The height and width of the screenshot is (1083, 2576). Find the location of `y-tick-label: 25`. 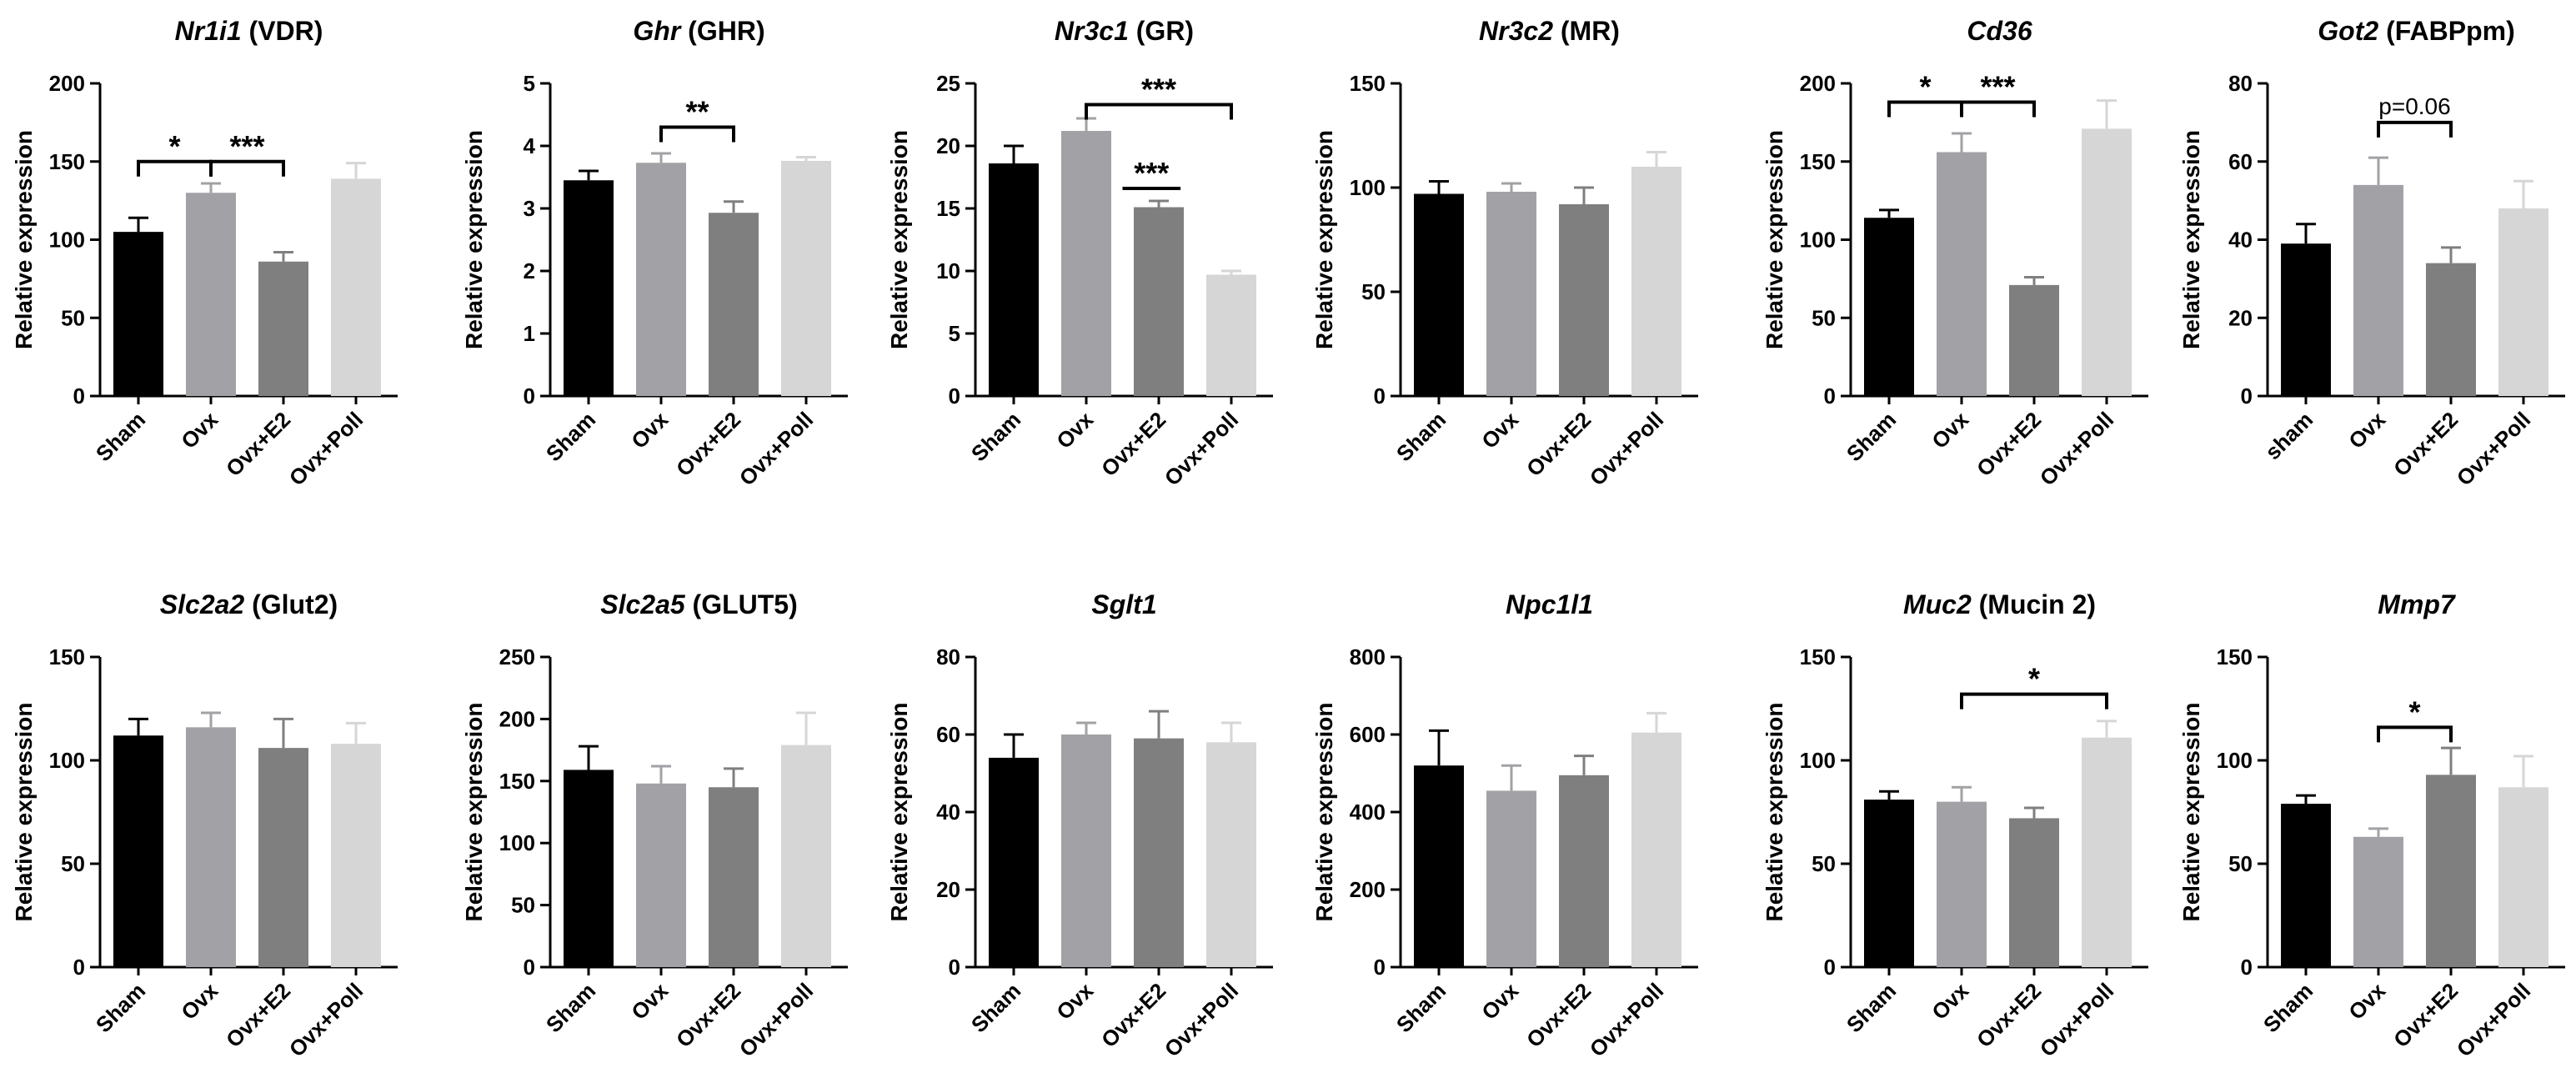

y-tick-label: 25 is located at coordinates (948, 84).